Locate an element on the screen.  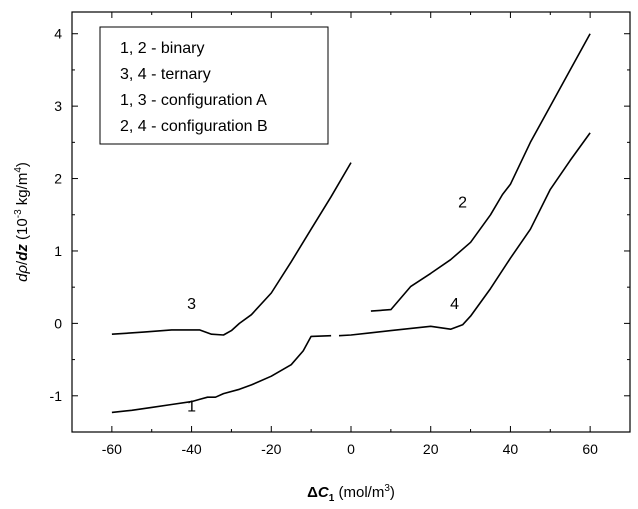
legend-entry-1: 1, 2 - binary is located at coordinates (162, 48).